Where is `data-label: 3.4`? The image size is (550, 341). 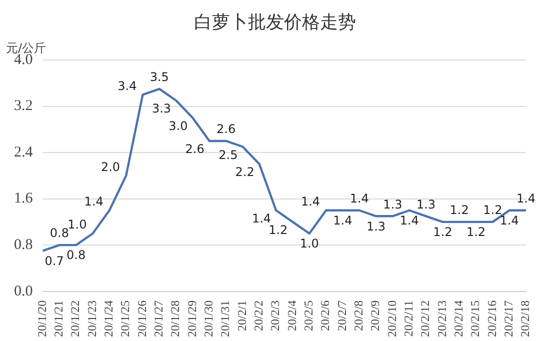 data-label: 3.4 is located at coordinates (127, 85).